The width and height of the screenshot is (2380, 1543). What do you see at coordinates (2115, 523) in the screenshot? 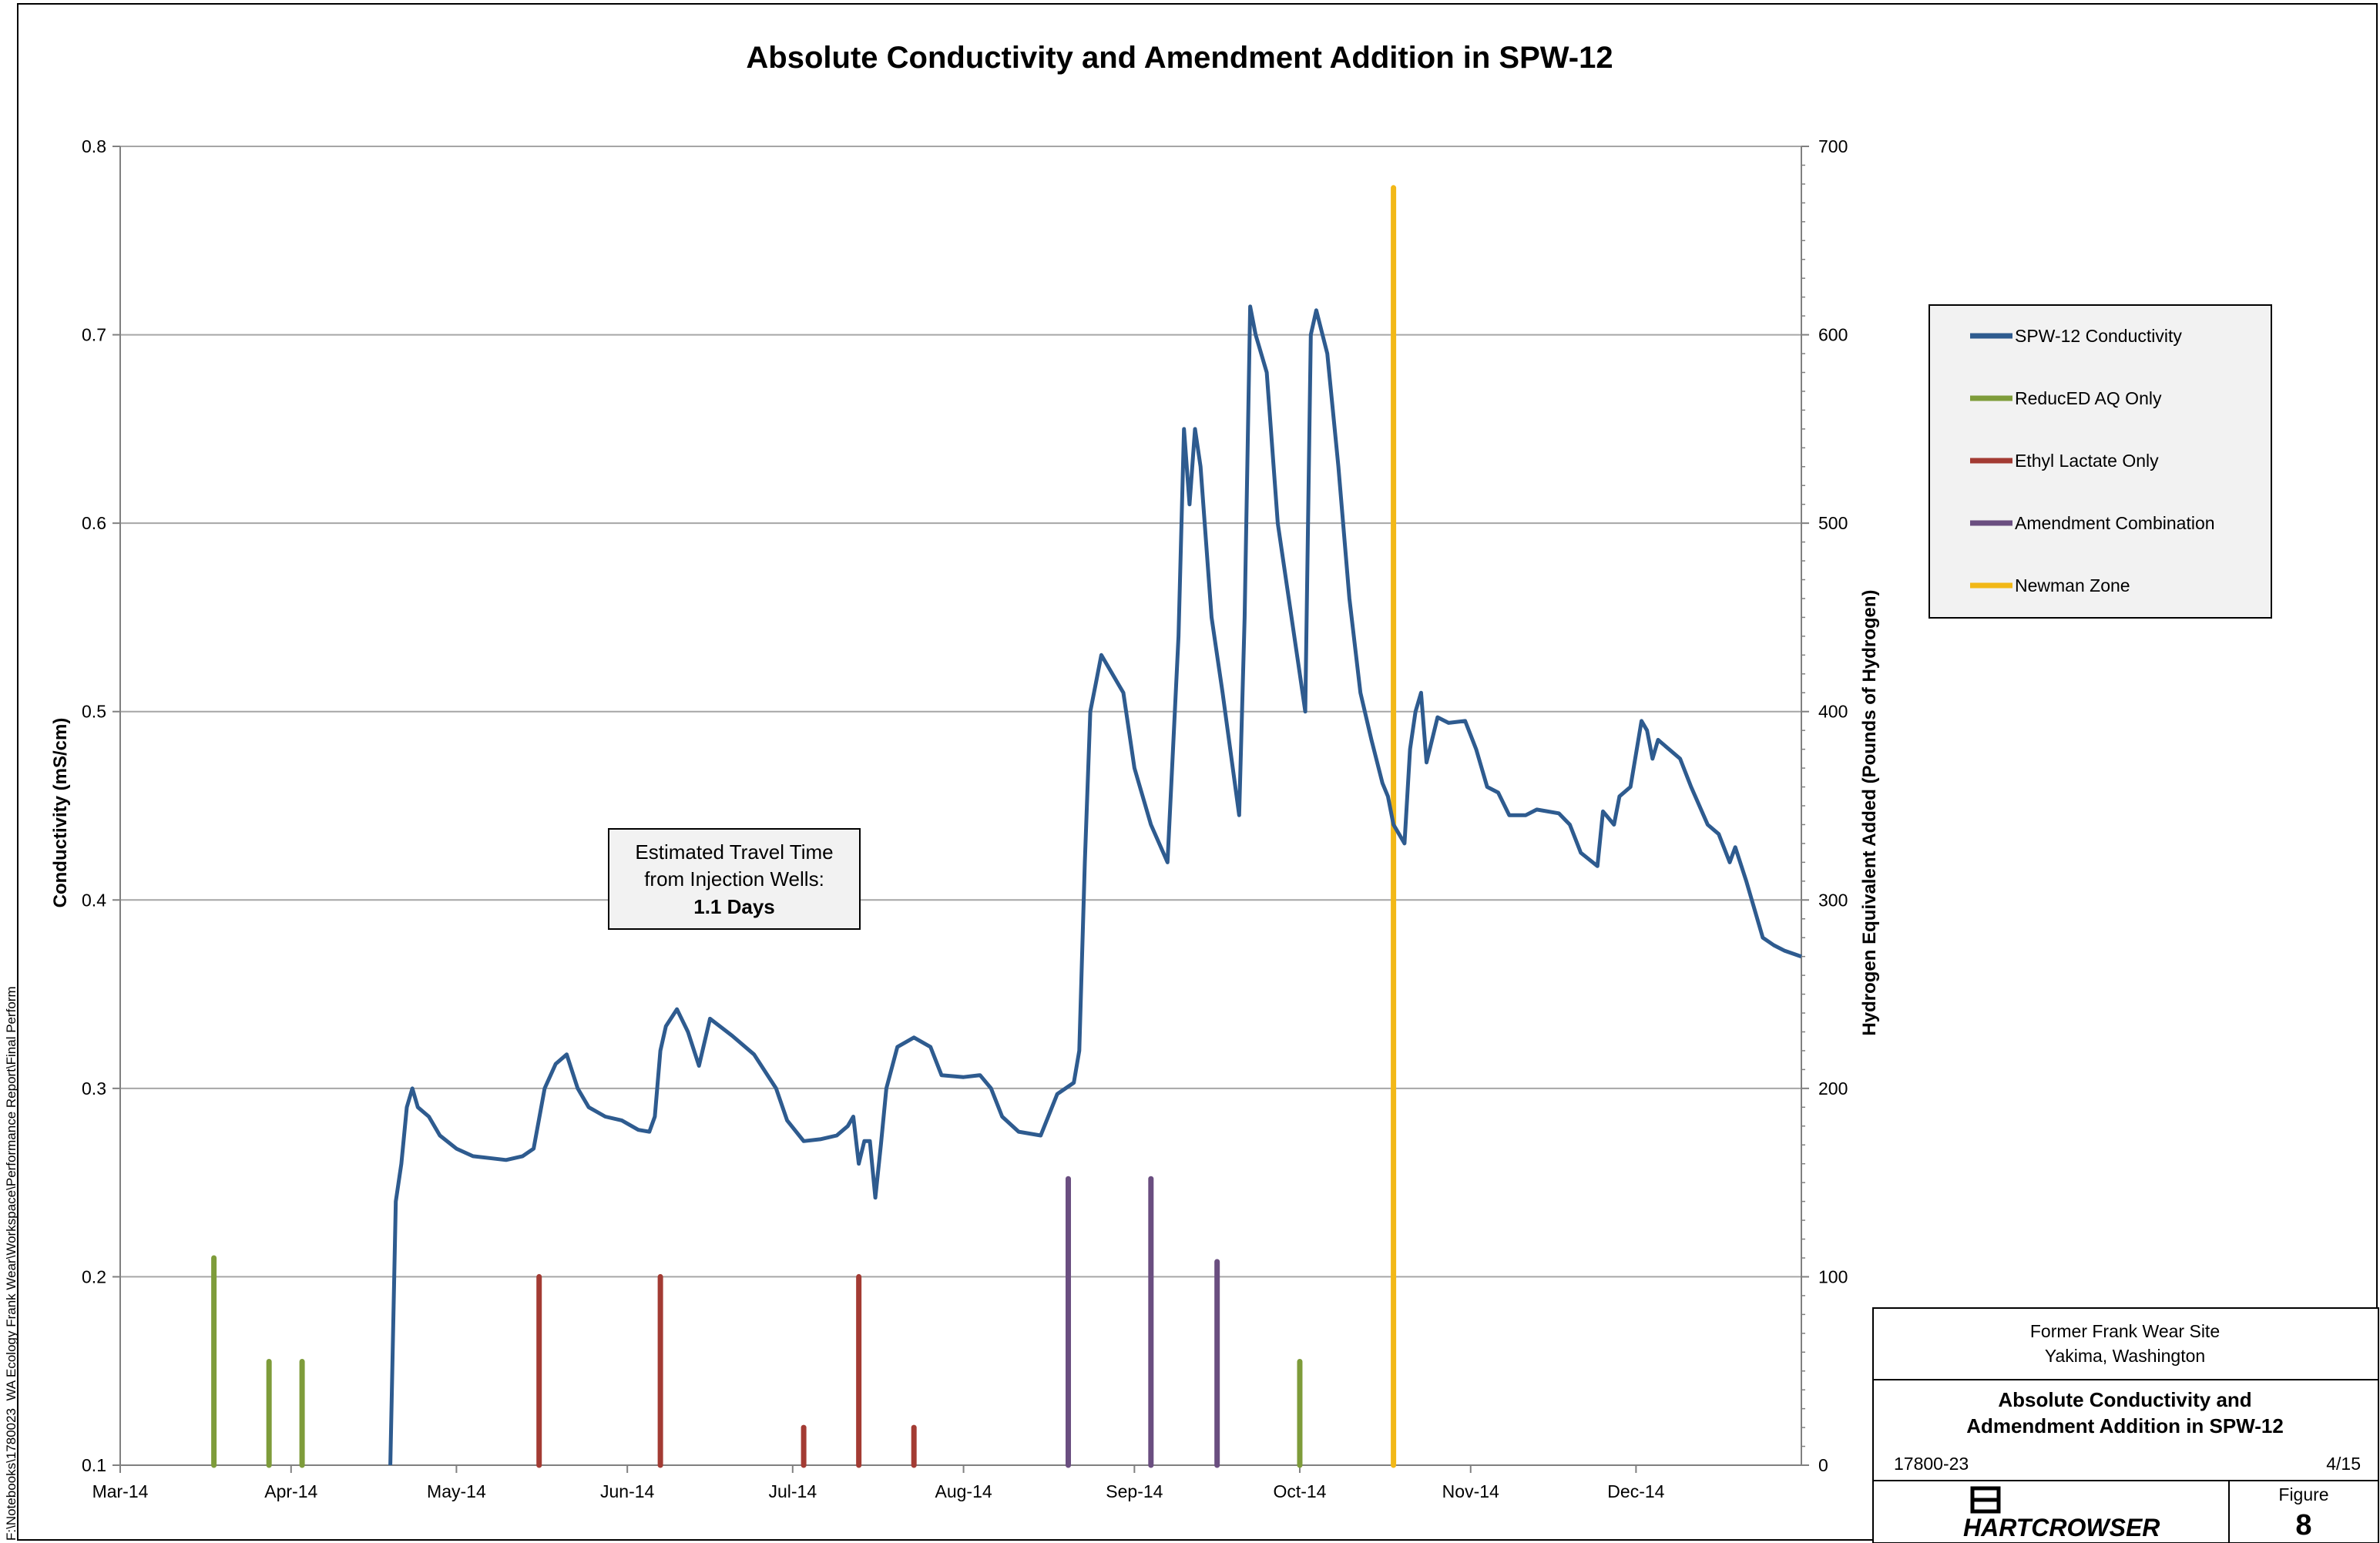
I see `legend-label: Amendment Combination` at bounding box center [2115, 523].